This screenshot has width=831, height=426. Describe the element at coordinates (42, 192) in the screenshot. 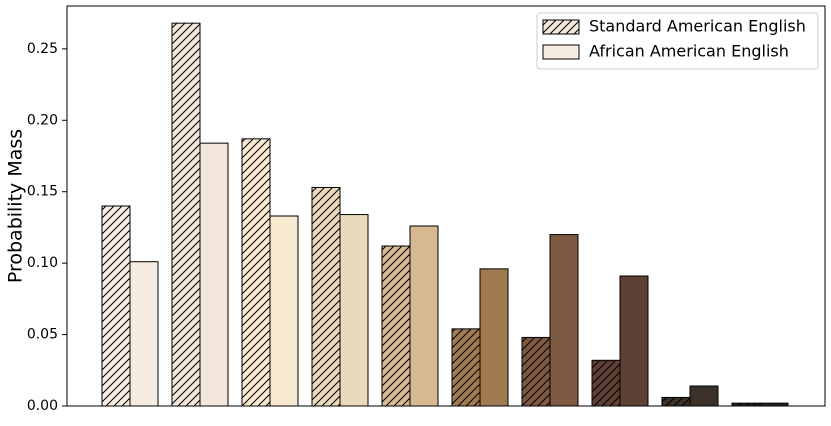

I see `y-tick-label: 0.15` at that location.